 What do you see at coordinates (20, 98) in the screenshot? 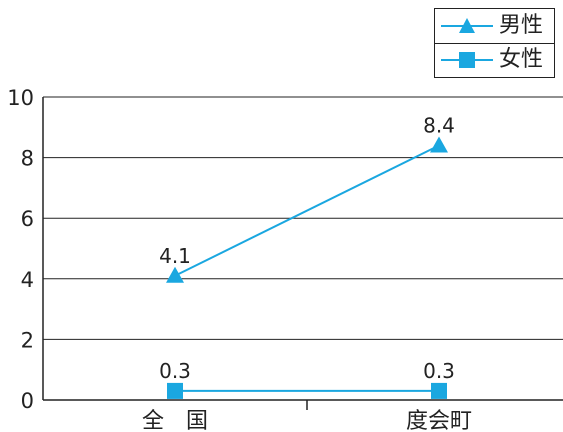
I see `y-tick-label: 10` at bounding box center [20, 98].